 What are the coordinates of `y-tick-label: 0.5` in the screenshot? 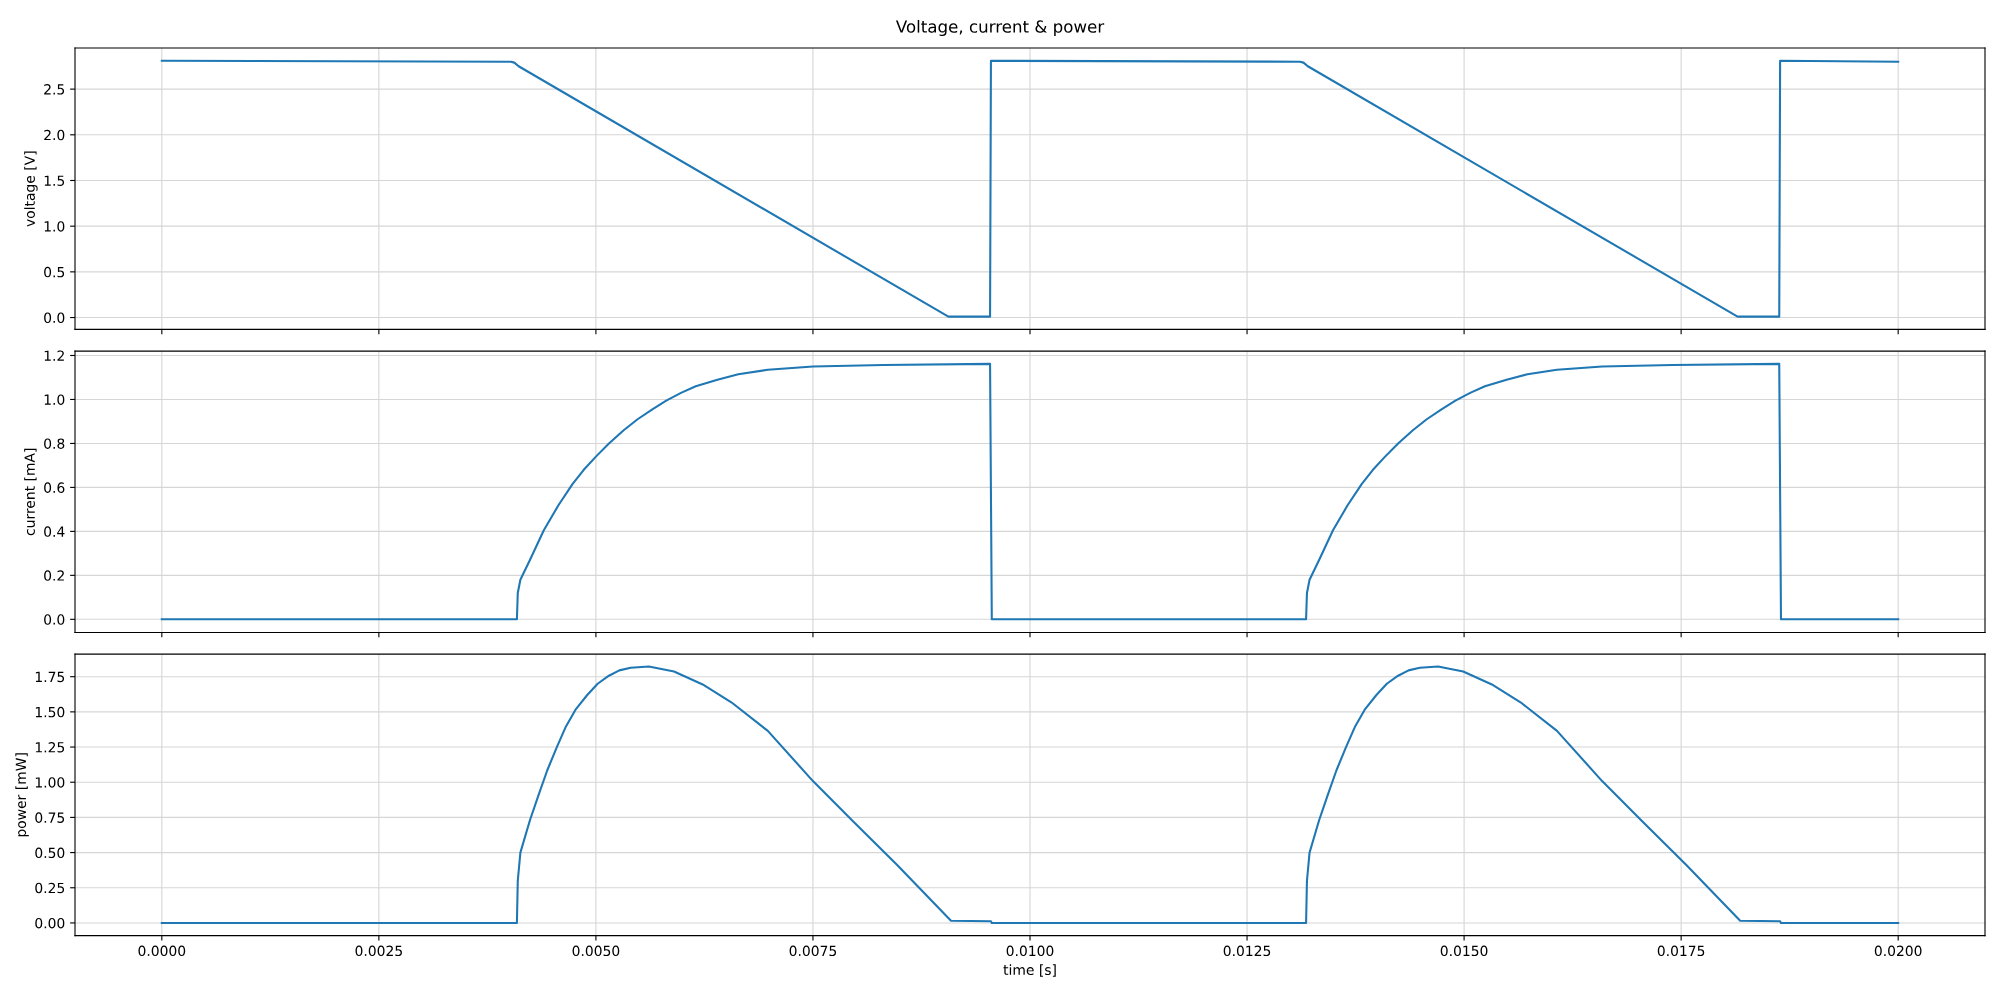 It's located at (54, 272).